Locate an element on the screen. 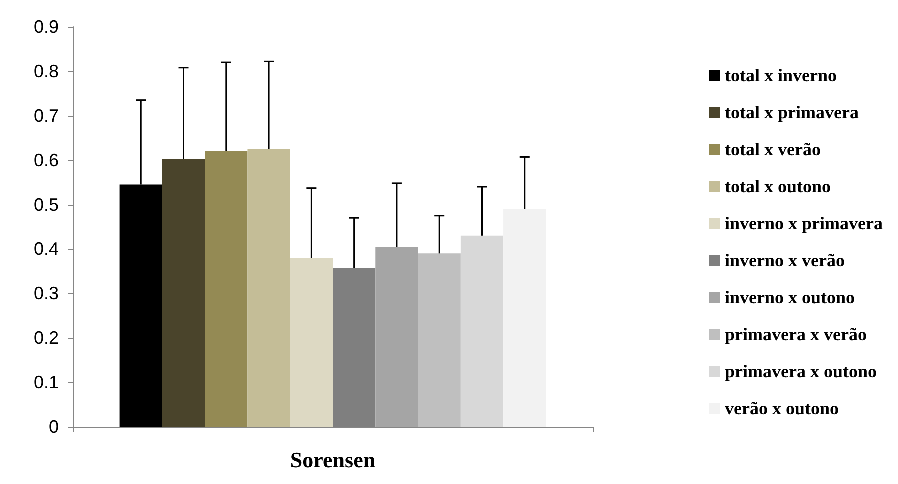  y-tick-label: 0.5 is located at coordinates (46, 204).